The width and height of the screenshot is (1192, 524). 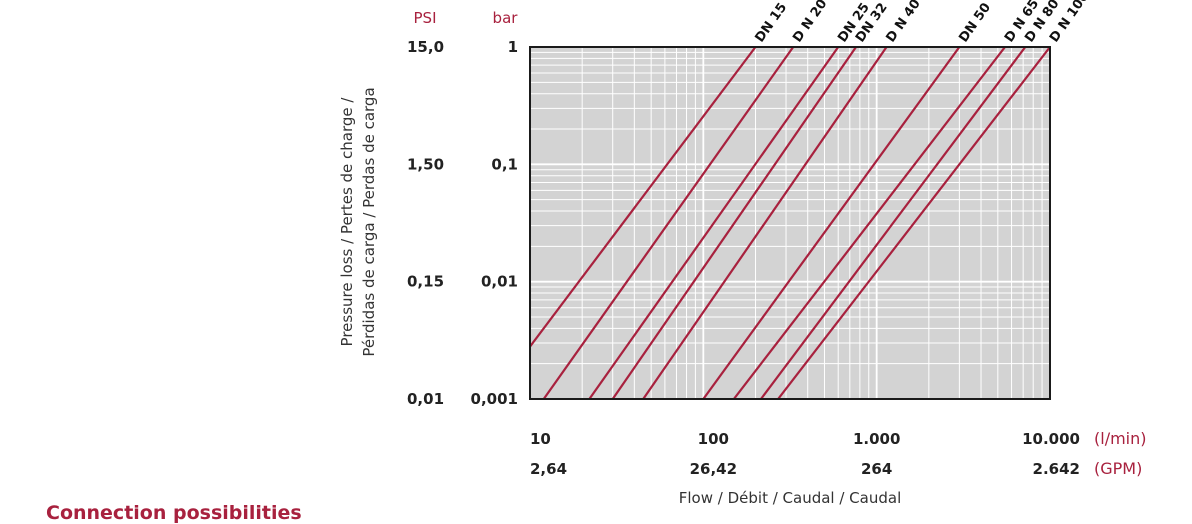 What do you see at coordinates (425, 47) in the screenshot?
I see `y-tick-psi-1: 15,0` at bounding box center [425, 47].